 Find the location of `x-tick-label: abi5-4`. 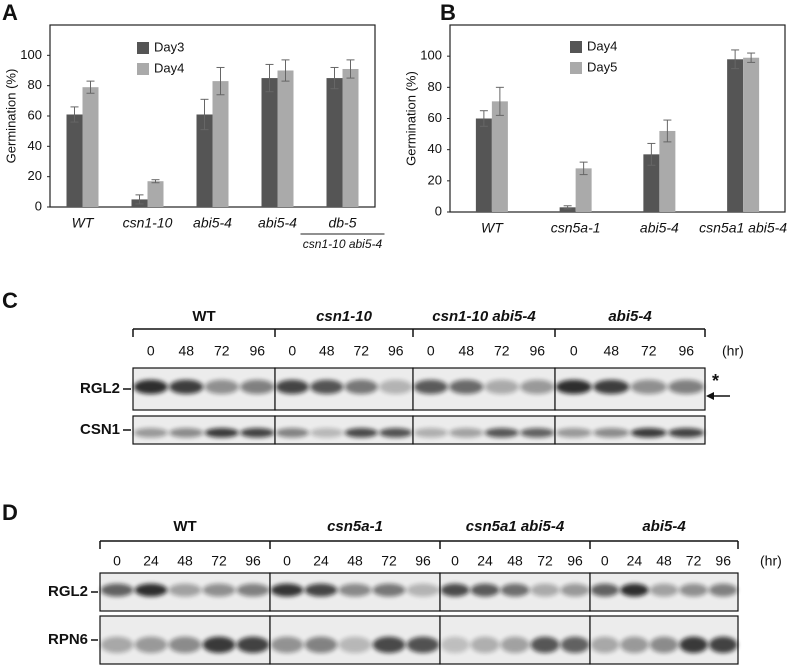

x-tick-label: abi5-4 is located at coordinates (659, 228).